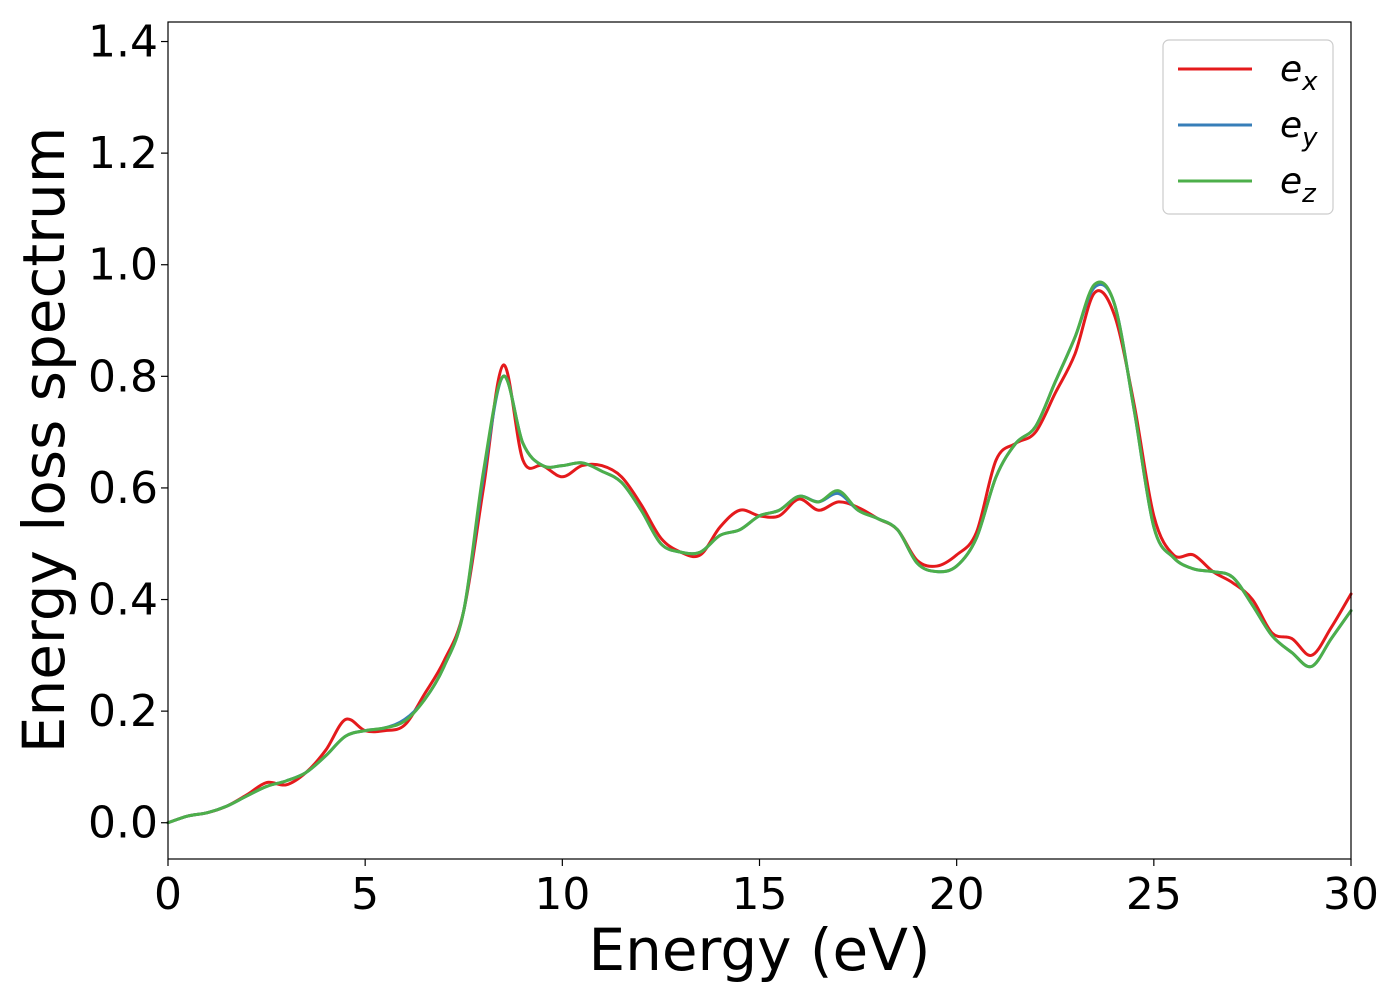 The height and width of the screenshot is (1000, 1400). I want to click on legend-label-x: ex, so click(1299, 73).